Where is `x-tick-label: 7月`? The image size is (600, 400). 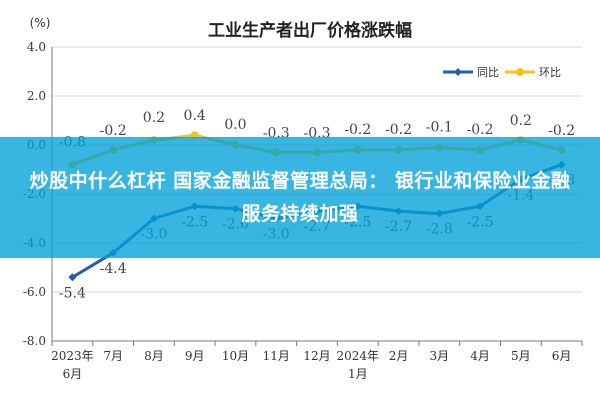 x-tick-label: 7月 is located at coordinates (113, 356).